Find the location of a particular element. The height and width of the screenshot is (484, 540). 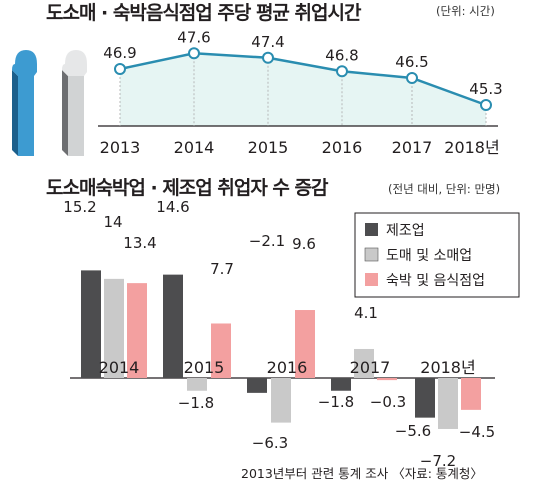

line-value-label: 46.8 is located at coordinates (341, 55).